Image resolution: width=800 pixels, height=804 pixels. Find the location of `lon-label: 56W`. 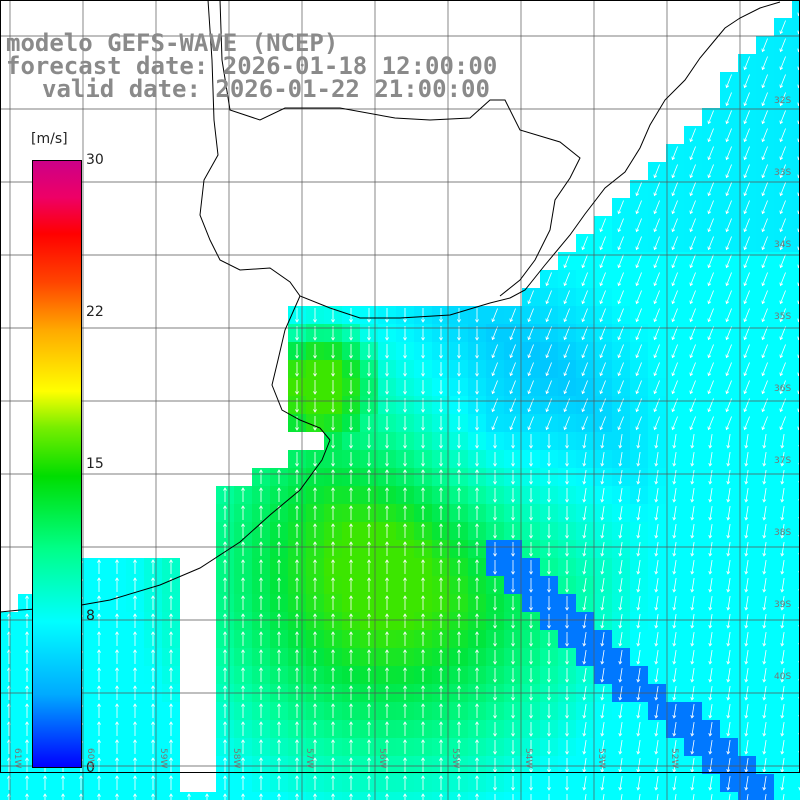

lon-label: 56W is located at coordinates (382, 758).